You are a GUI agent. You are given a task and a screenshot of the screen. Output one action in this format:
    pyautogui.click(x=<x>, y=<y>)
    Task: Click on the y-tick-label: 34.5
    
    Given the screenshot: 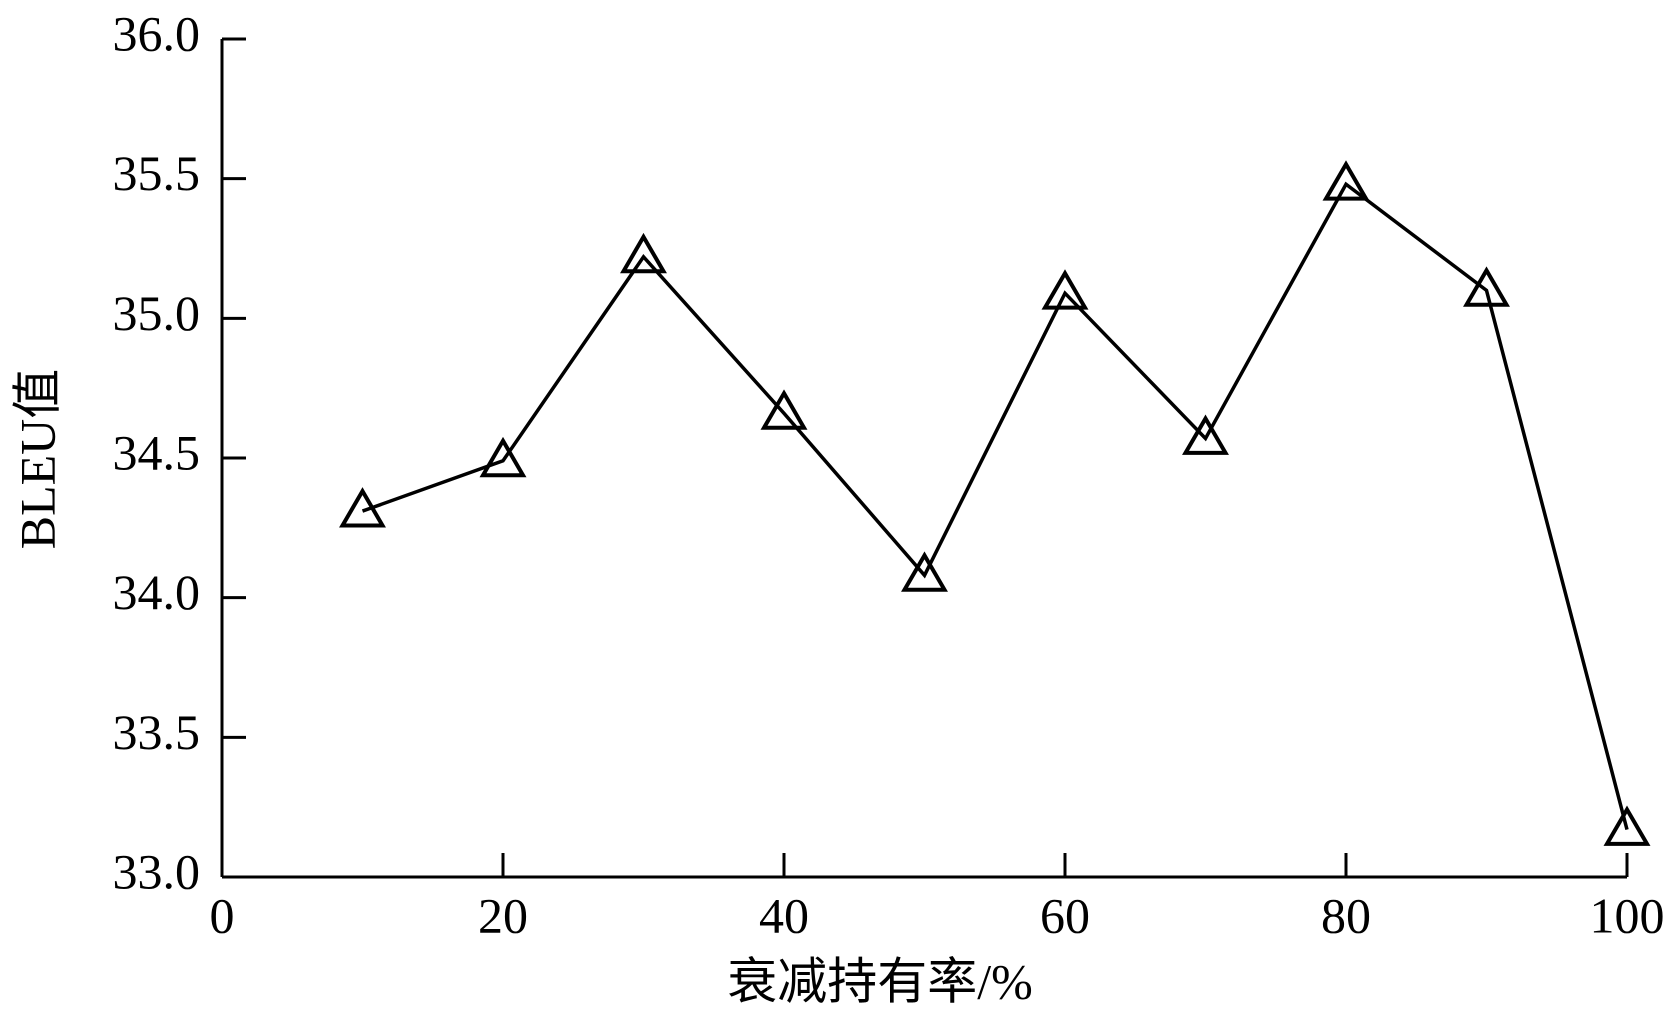 What is the action you would take?
    pyautogui.click(x=157, y=452)
    